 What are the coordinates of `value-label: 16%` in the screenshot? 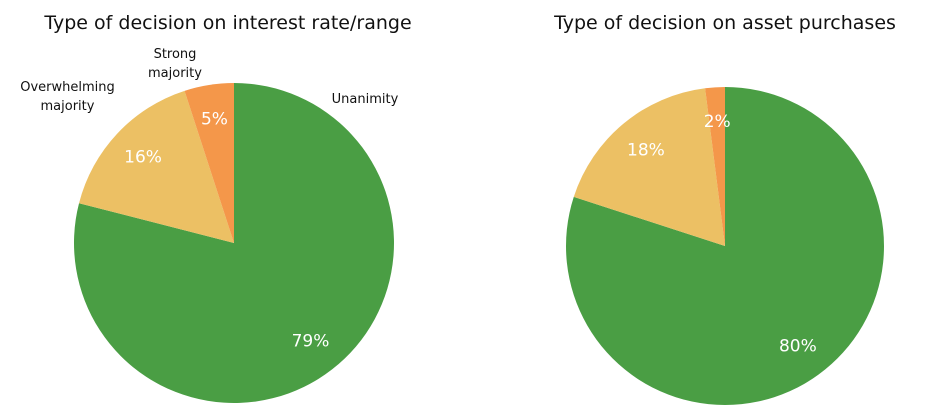 It's located at (143, 158).